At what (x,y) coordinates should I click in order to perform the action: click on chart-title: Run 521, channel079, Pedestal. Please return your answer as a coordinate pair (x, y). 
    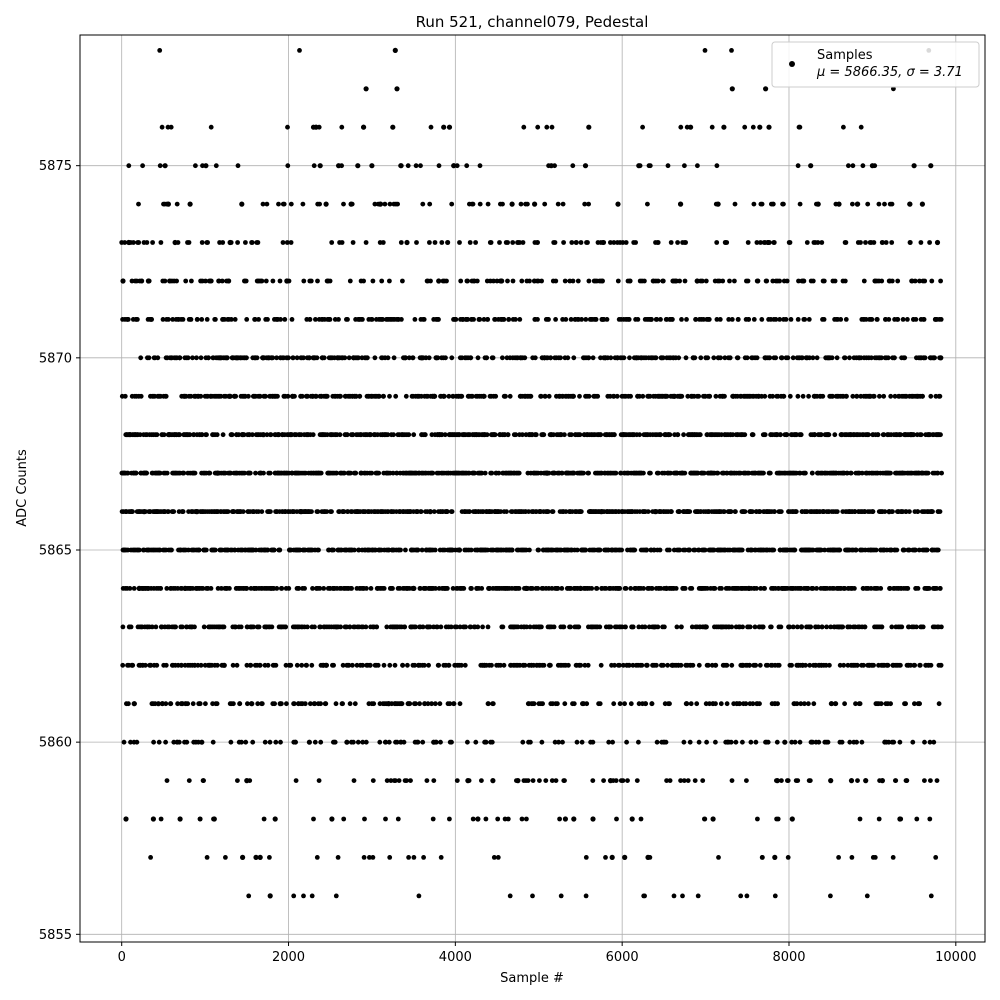
    Looking at the image, I should click on (532, 22).